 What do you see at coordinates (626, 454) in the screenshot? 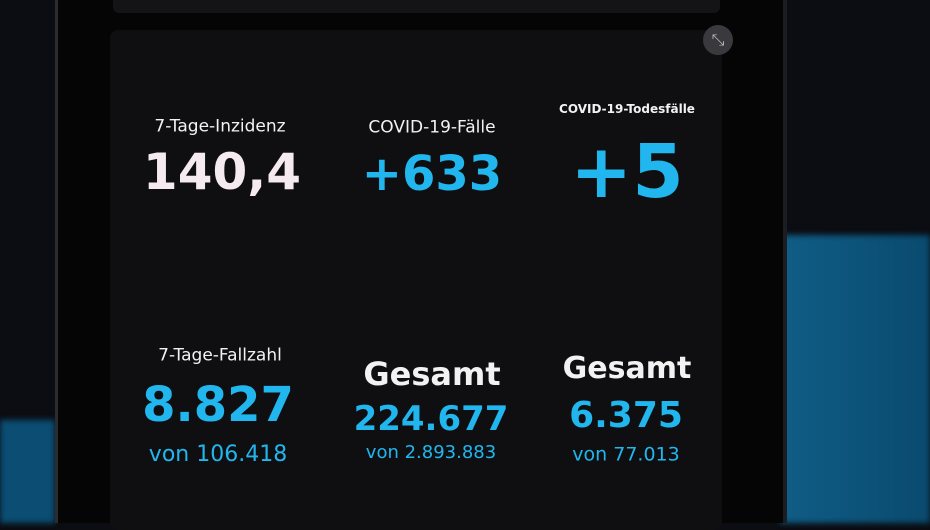
I see `tile-sub: von 77.013` at bounding box center [626, 454].